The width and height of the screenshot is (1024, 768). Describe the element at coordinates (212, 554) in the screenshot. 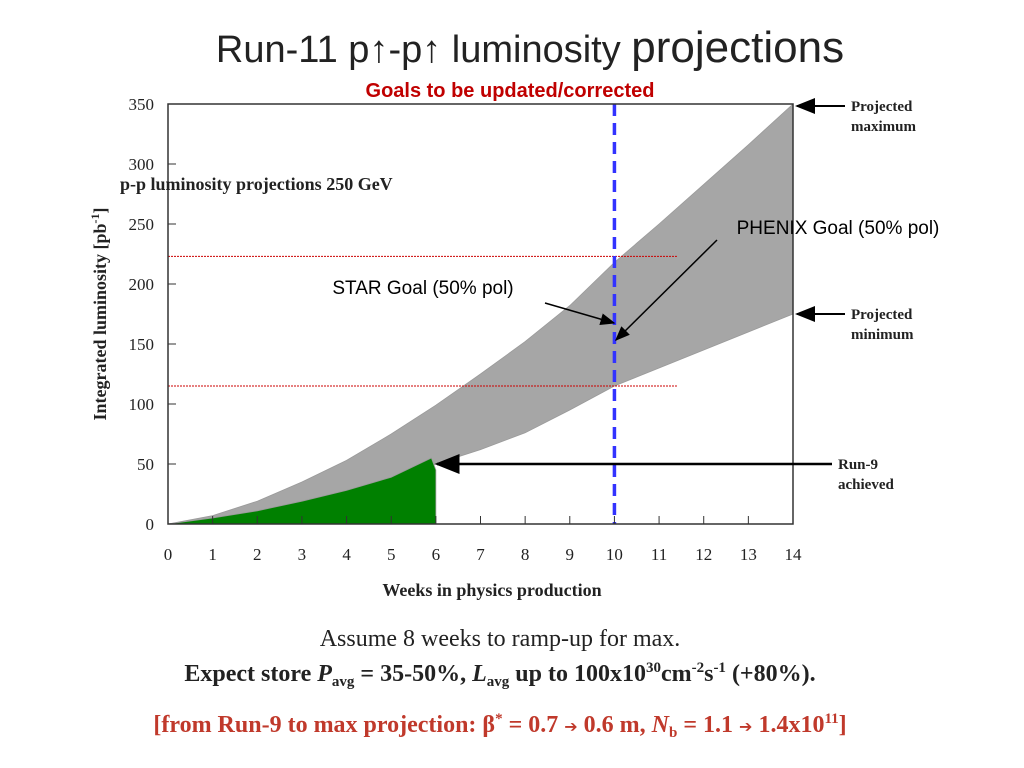

I see `x-tick-label: 1` at that location.